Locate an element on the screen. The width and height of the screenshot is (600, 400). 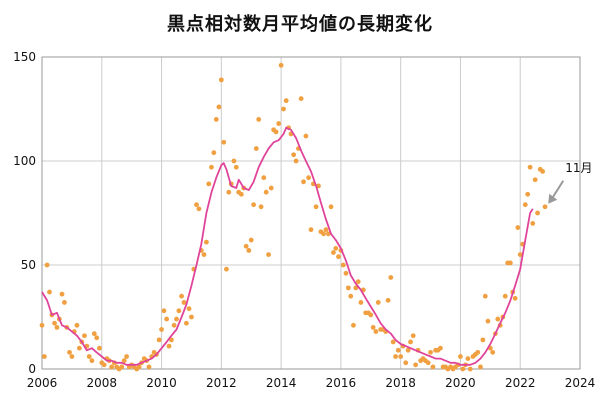
annotation-arrow is located at coordinates (557, 190).